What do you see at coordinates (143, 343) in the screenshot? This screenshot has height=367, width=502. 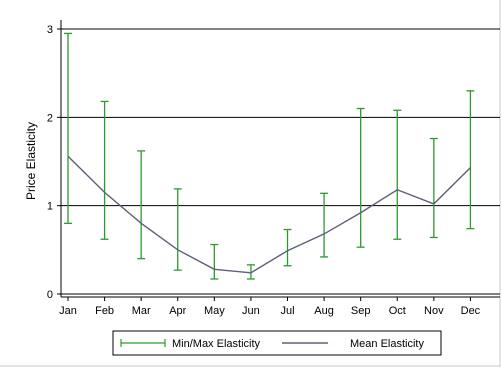 I see `legend-minmax-marker` at bounding box center [143, 343].